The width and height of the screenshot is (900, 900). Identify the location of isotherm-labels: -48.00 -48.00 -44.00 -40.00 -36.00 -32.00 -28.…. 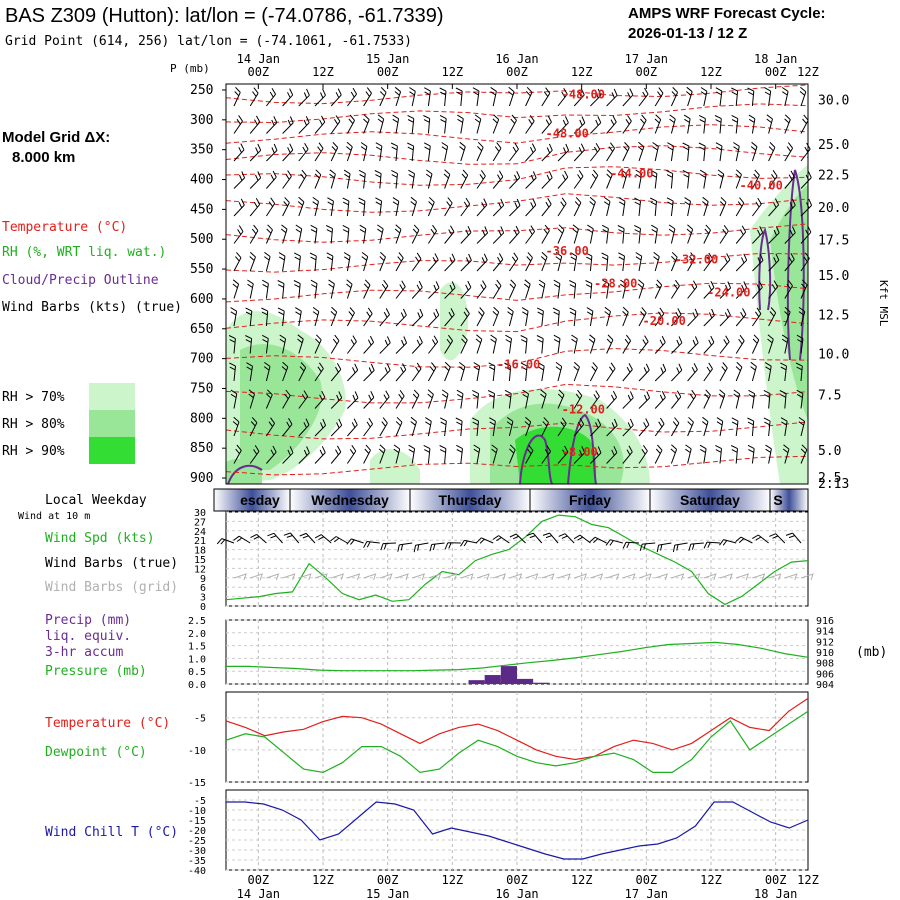
(640, 273).